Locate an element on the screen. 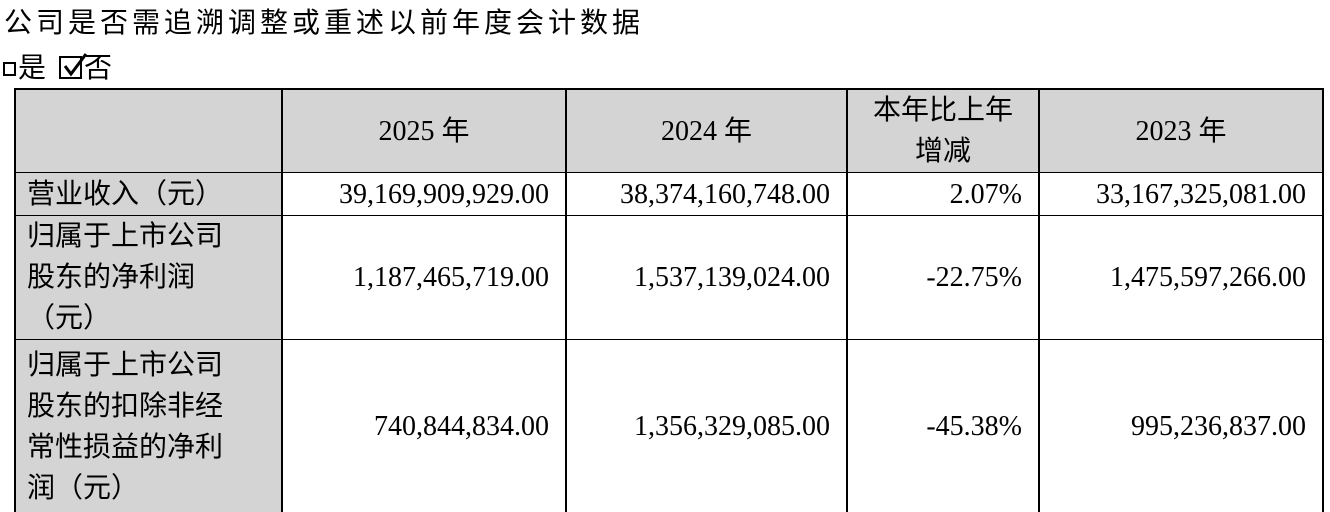 The image size is (1330, 512). cell-value-2023: 1,475,597,266.00 is located at coordinates (1181, 277).